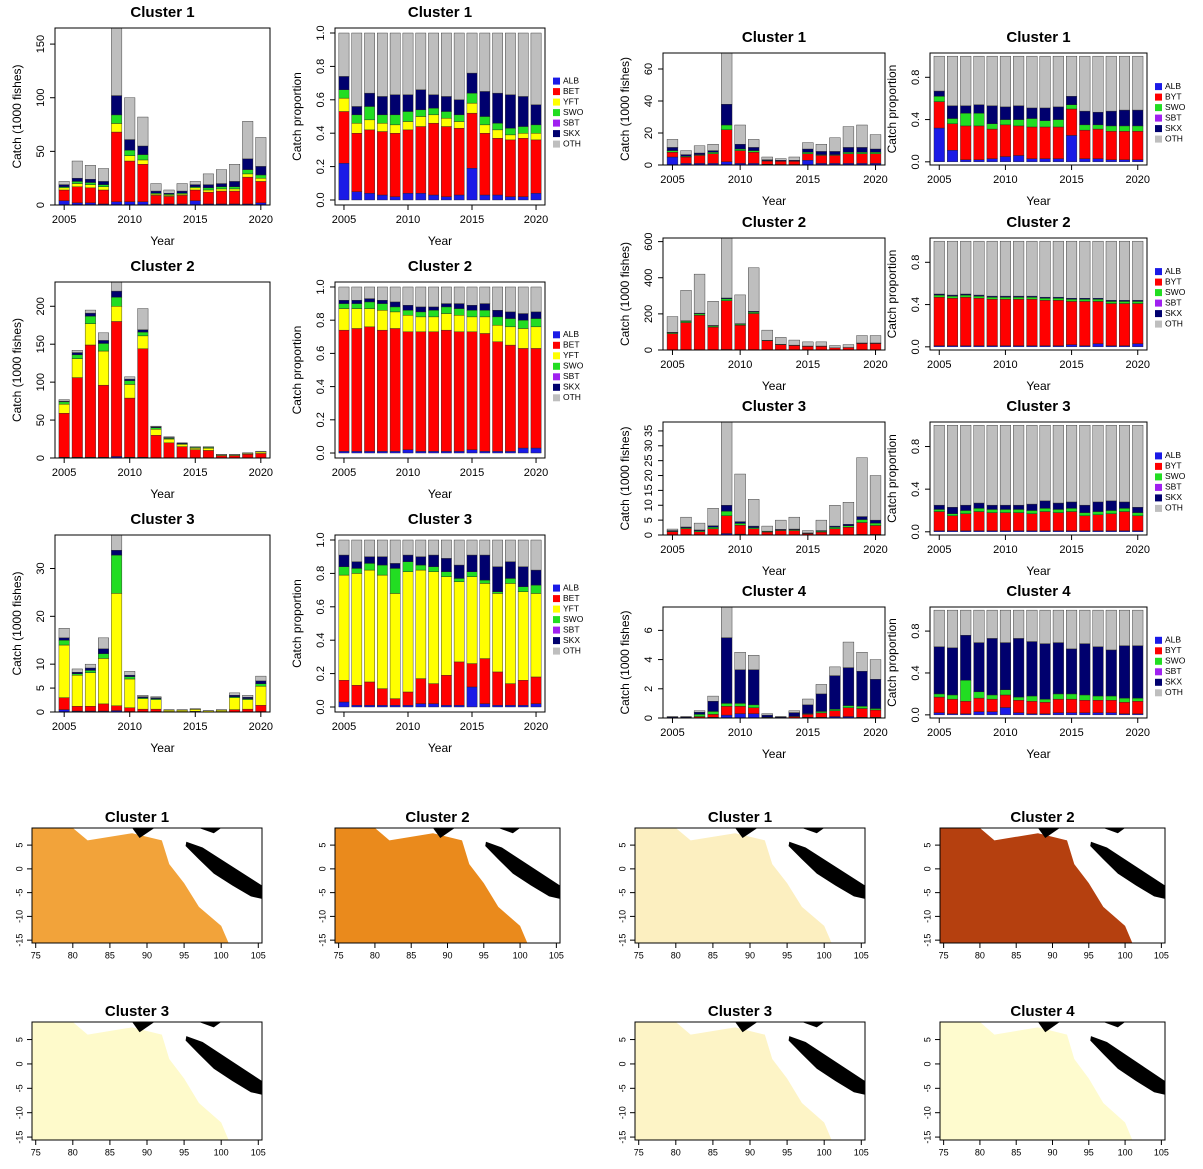 Image resolution: width=1203 pixels, height=1169 pixels. I want to click on x-tick-label: 105, so click(861, 1152).